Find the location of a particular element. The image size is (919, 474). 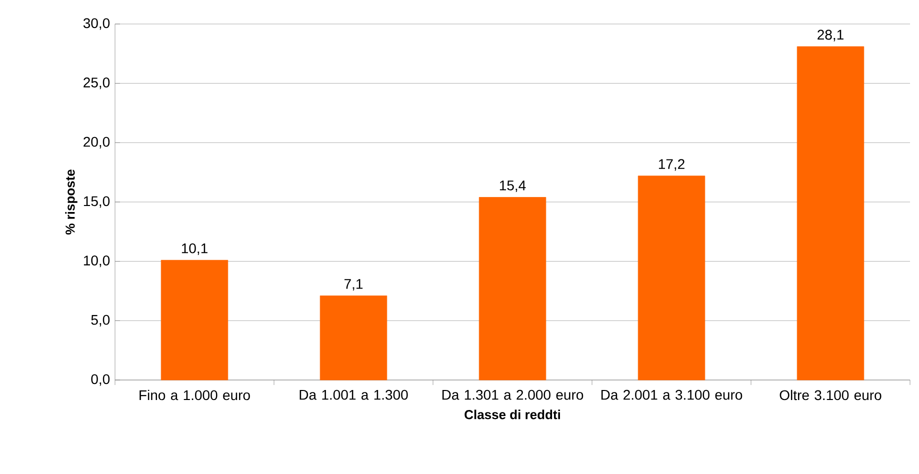

y-tick-label: 30,0 is located at coordinates (96, 24).